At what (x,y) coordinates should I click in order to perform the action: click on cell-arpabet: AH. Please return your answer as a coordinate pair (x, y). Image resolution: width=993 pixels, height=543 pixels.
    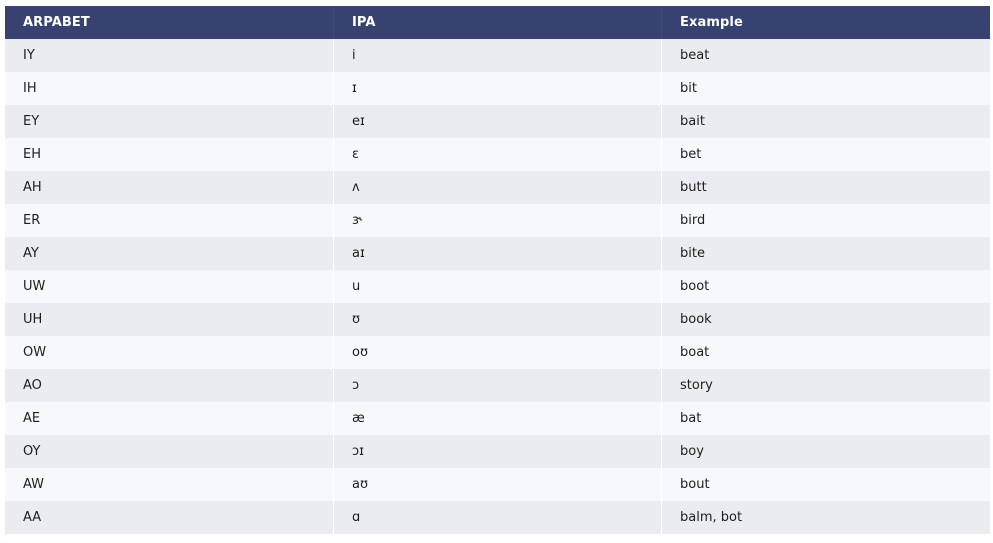
    Looking at the image, I should click on (32, 187).